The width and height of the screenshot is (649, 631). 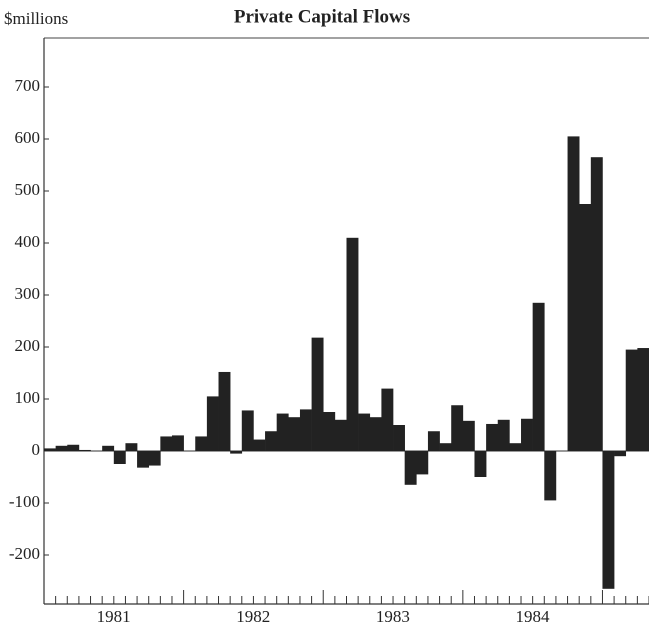 What do you see at coordinates (322, 16) in the screenshot?
I see `chart-title: Private Capital Flows` at bounding box center [322, 16].